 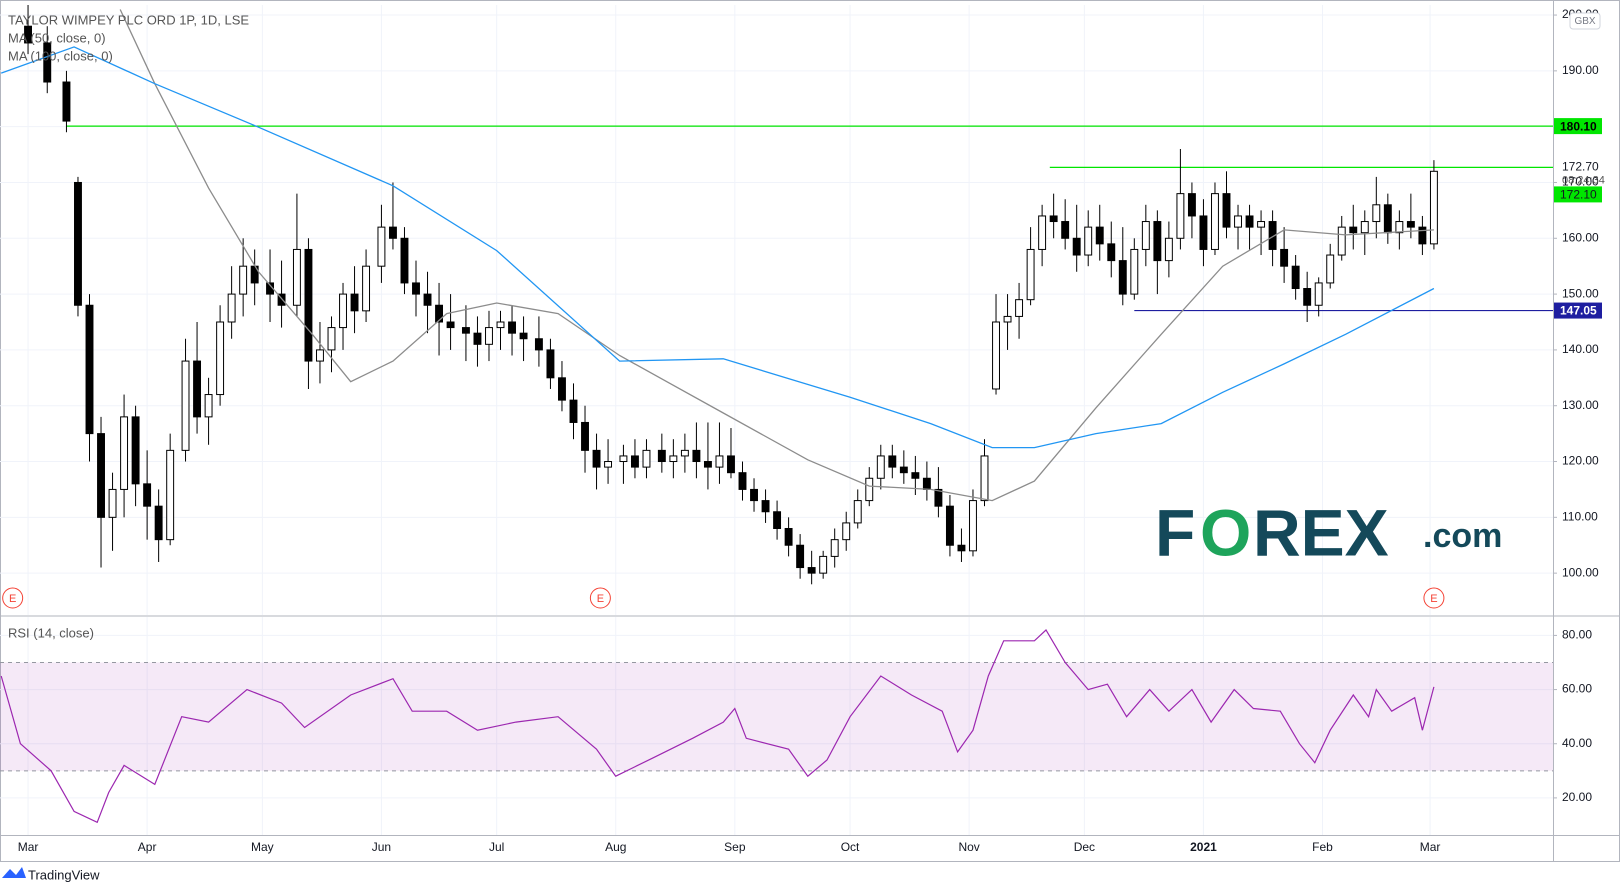 What do you see at coordinates (60, 55) in the screenshot?
I see `legend-ma100: MA (100, close, 0)` at bounding box center [60, 55].